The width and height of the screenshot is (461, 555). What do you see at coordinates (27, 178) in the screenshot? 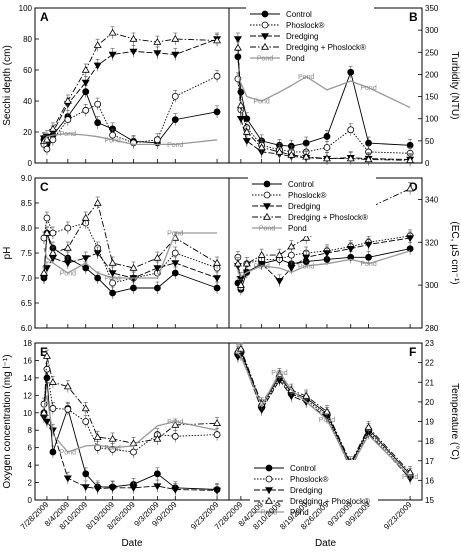
I see `y-tick-label: 9.0` at bounding box center [27, 178].